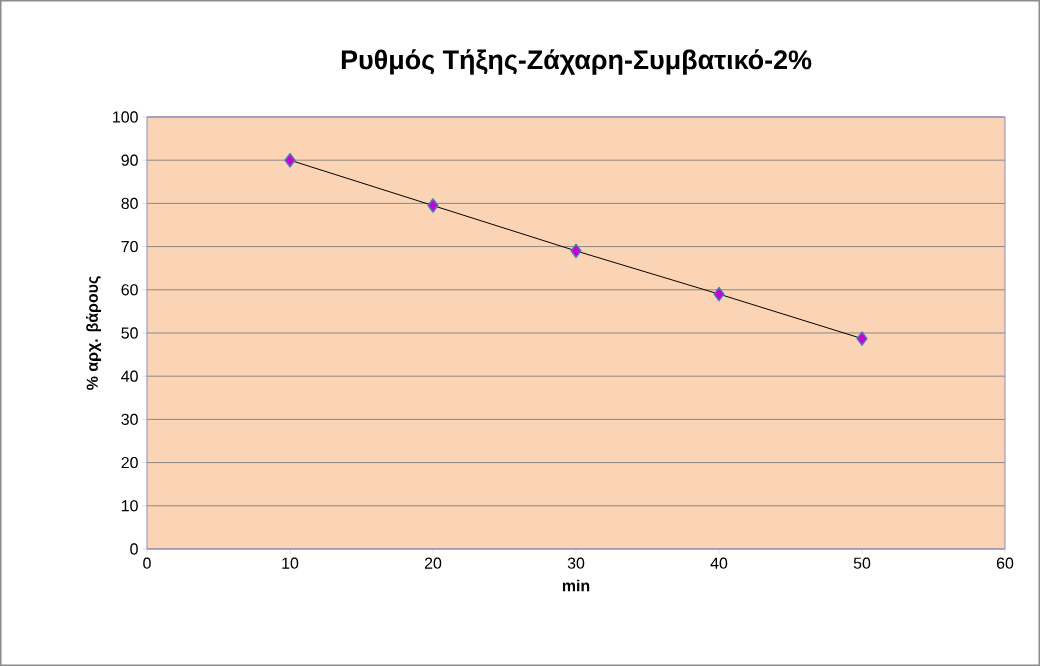 Image resolution: width=1040 pixels, height=666 pixels. What do you see at coordinates (290, 563) in the screenshot?
I see `x-tick-label: 10` at bounding box center [290, 563].